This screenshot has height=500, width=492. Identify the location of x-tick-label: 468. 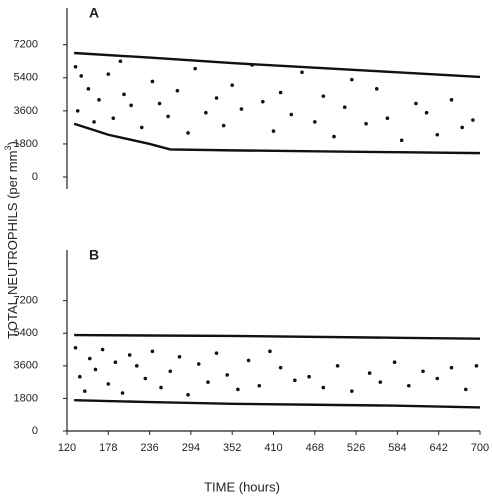
(315, 448).